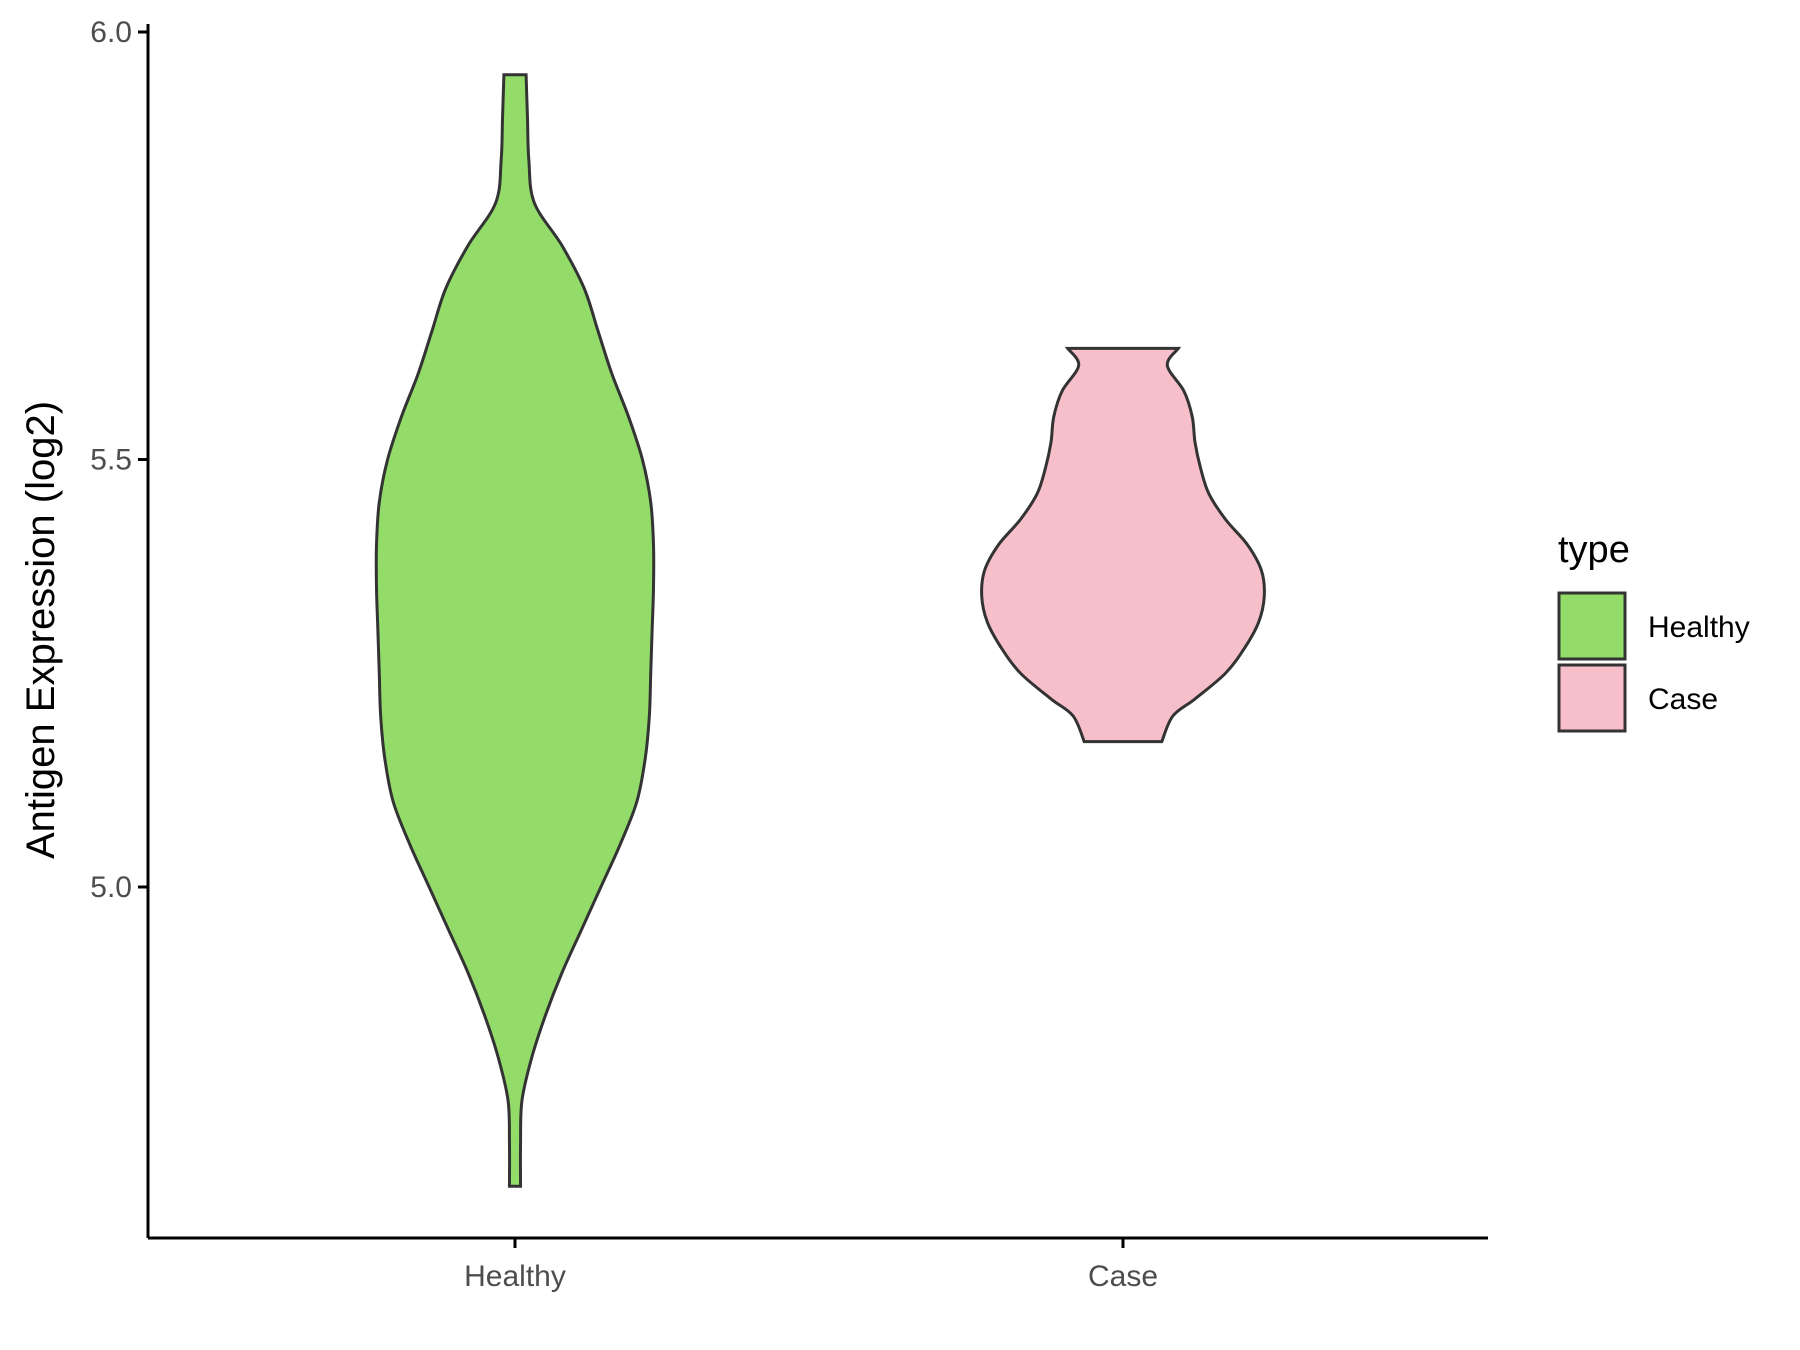  Describe the element at coordinates (111, 460) in the screenshot. I see `y-tick-label: 5.5` at that location.